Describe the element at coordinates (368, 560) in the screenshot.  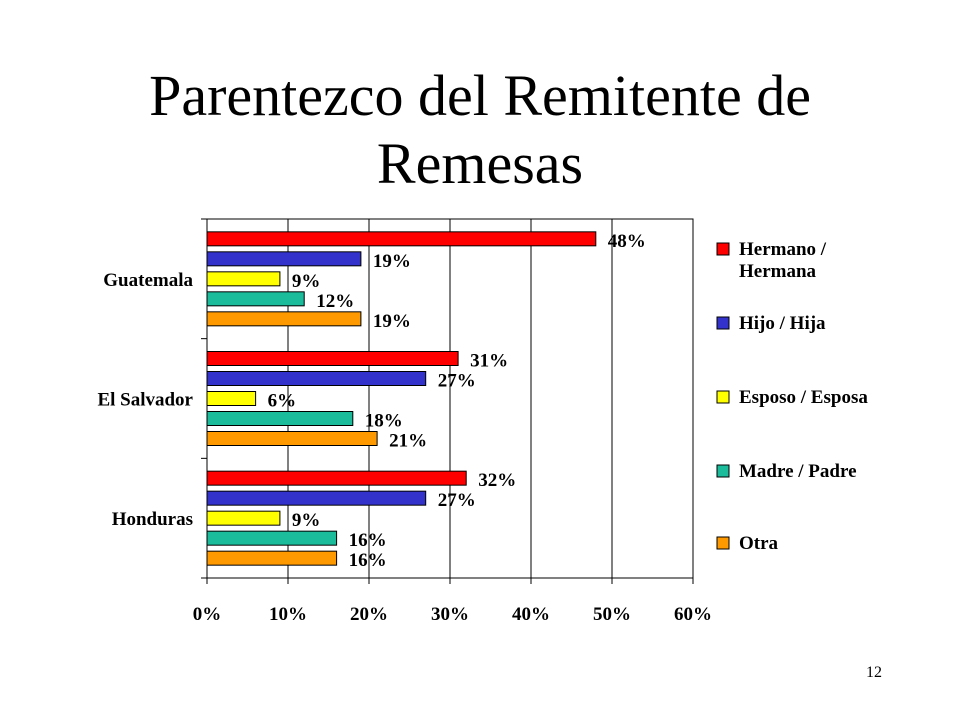
I see `data-label-2-4: 16%` at that location.